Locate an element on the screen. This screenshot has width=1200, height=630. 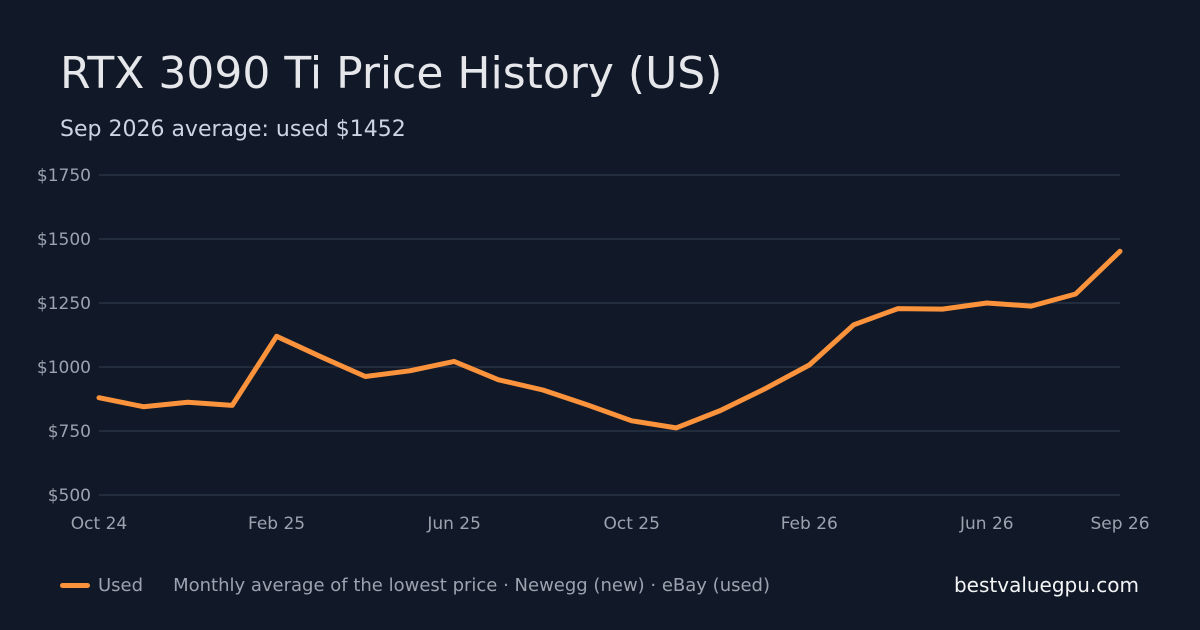
y-tick-label: $500 is located at coordinates (69, 496).